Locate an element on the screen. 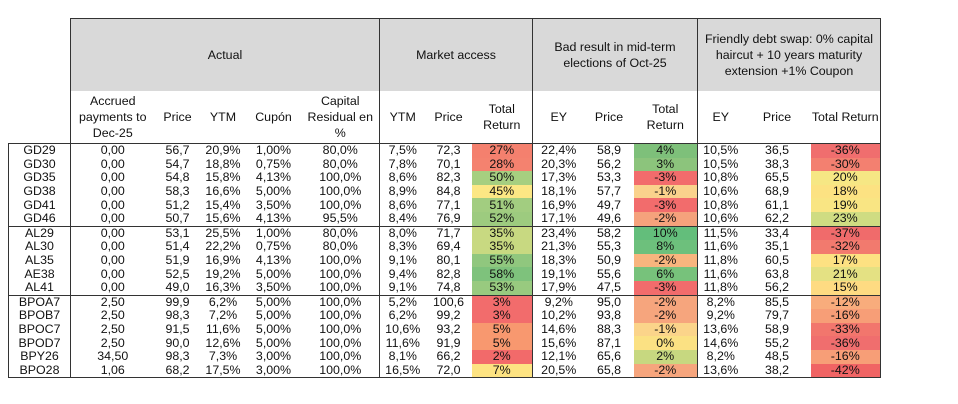  ytm-cell: 16,9% is located at coordinates (223, 260).